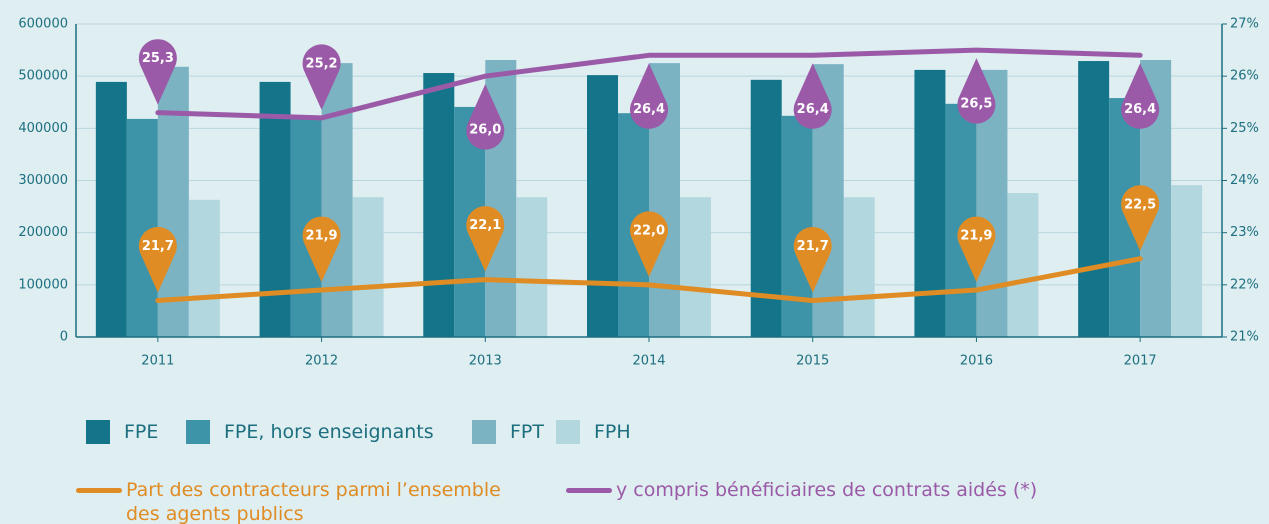  What do you see at coordinates (1244, 232) in the screenshot?
I see `y2-tick-label: 23%` at bounding box center [1244, 232].